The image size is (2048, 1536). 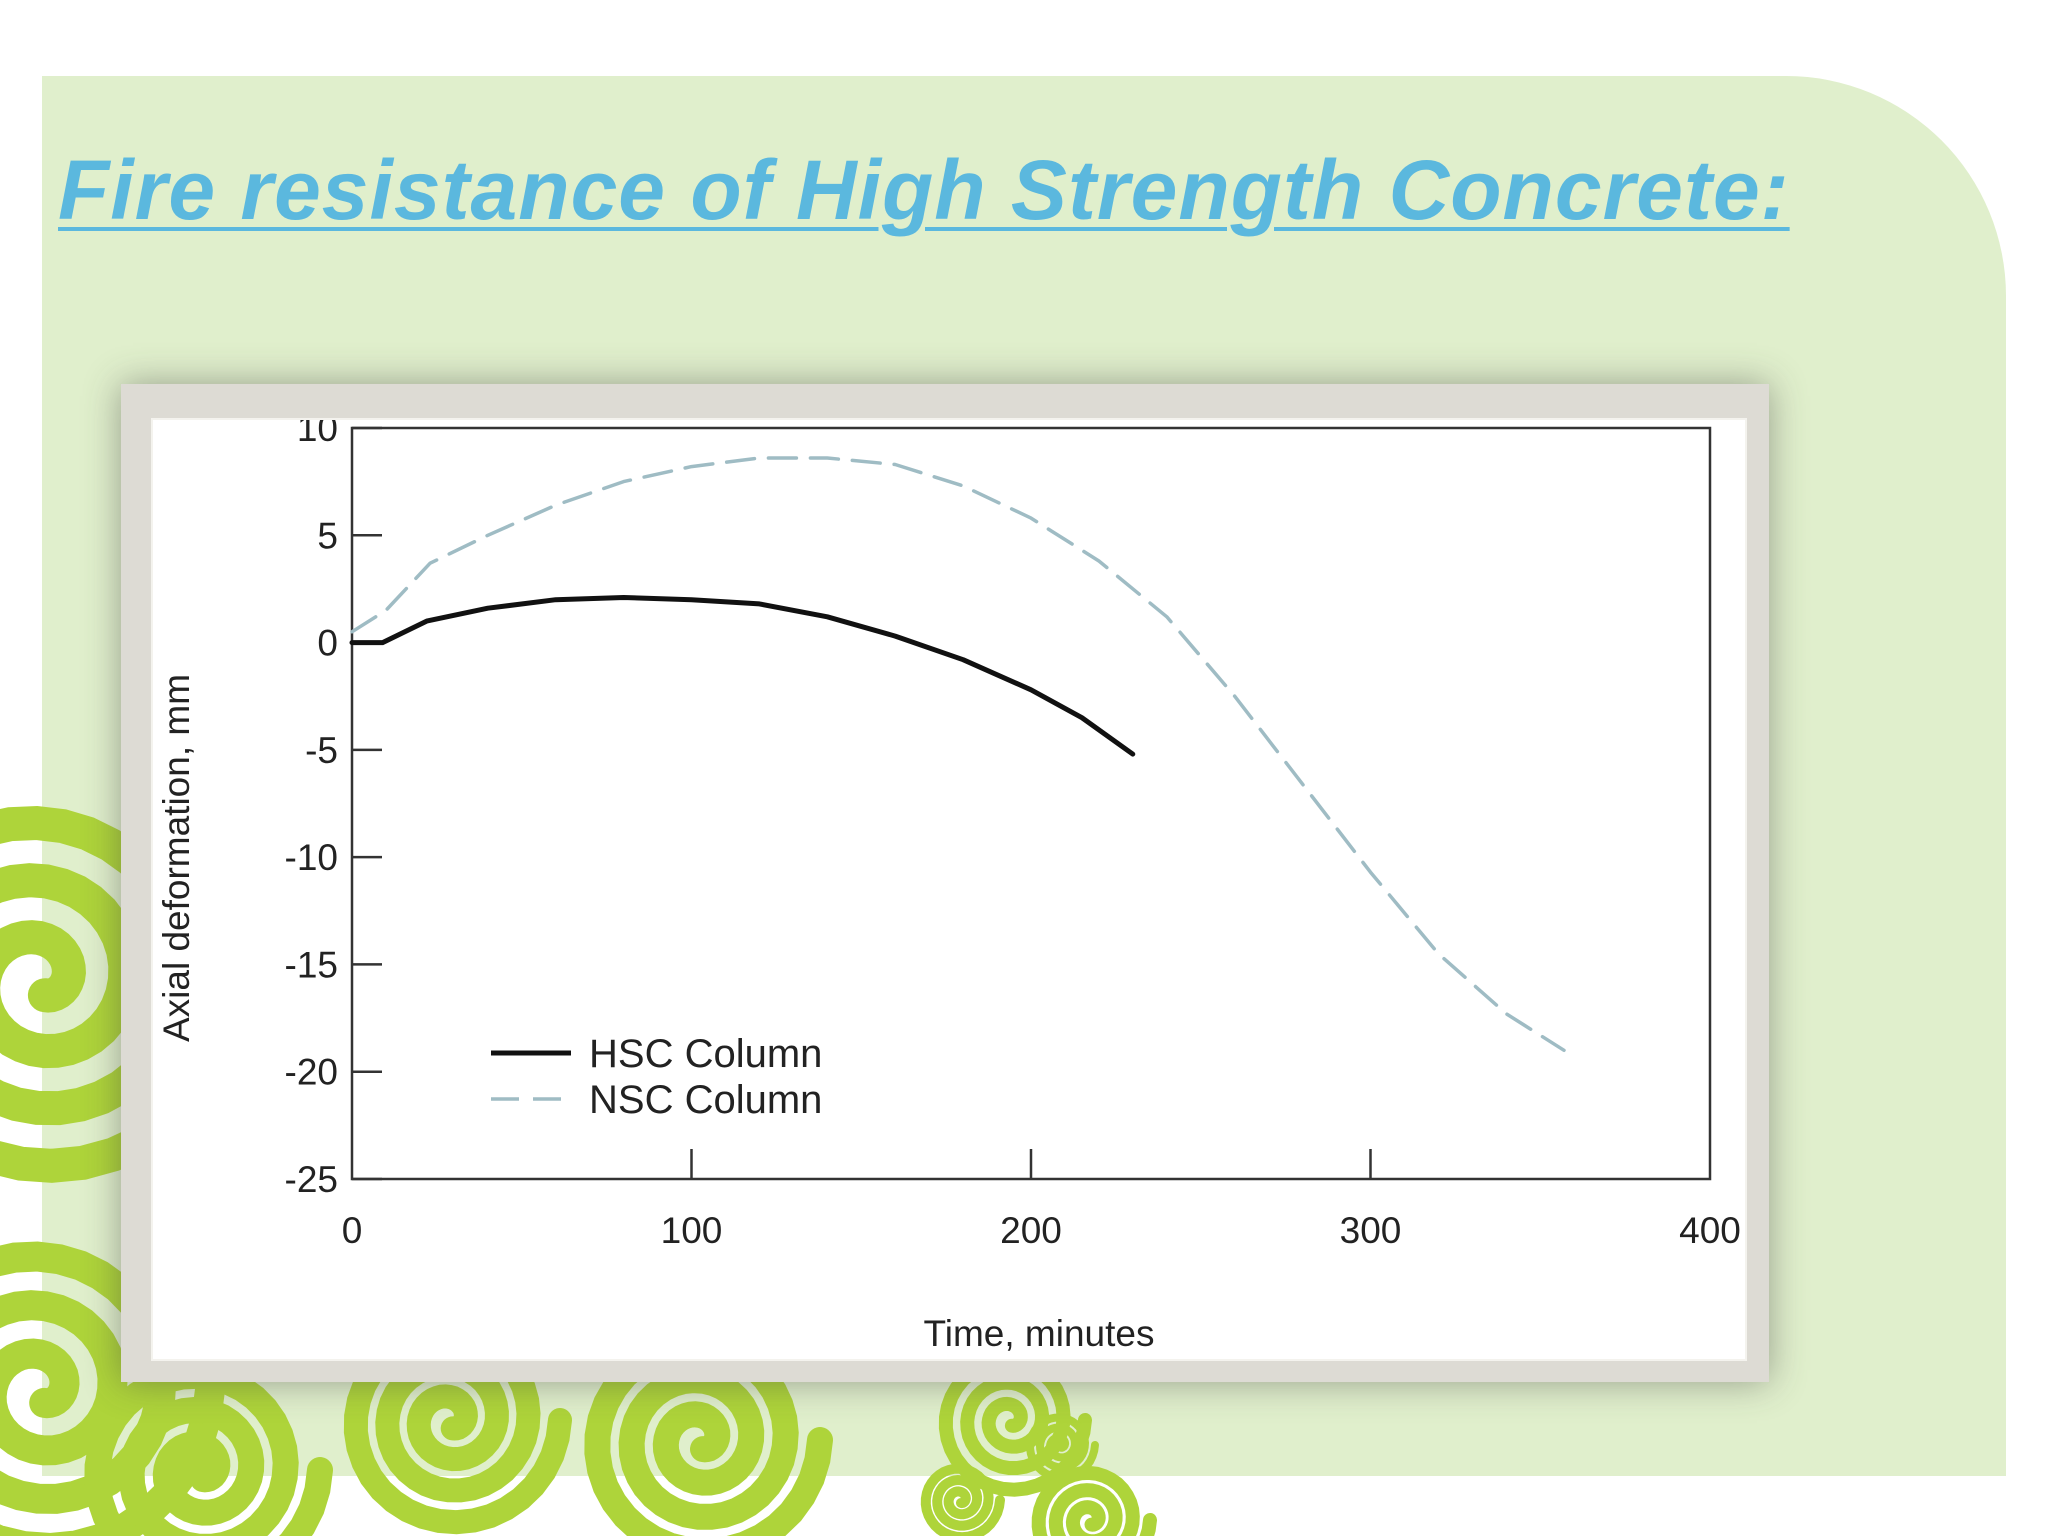 What do you see at coordinates (1710, 1230) in the screenshot?
I see `x-tick-label: 400` at bounding box center [1710, 1230].